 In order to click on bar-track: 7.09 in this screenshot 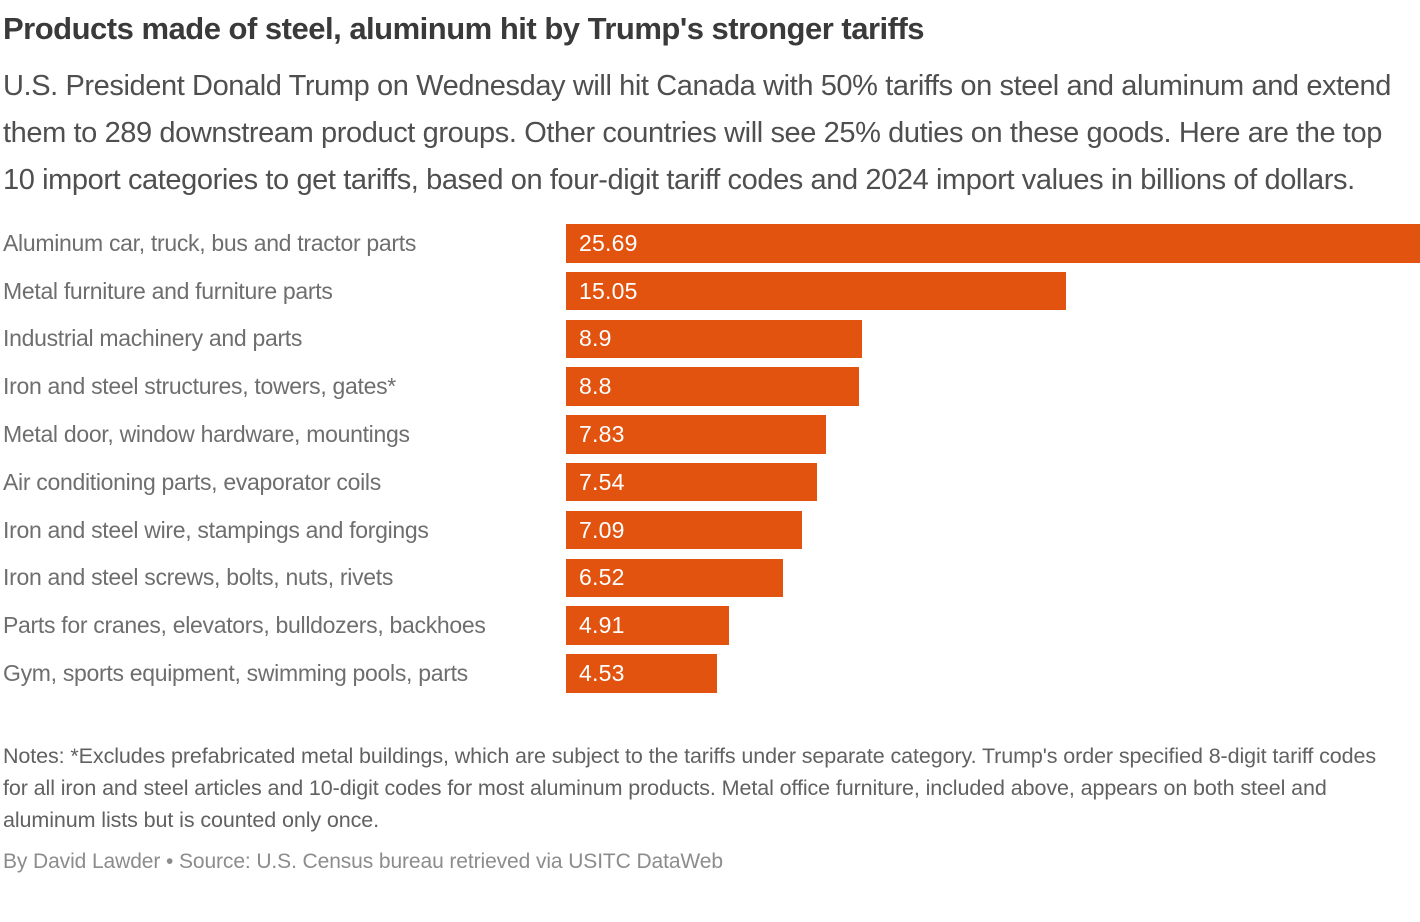, I will do `click(993, 530)`.